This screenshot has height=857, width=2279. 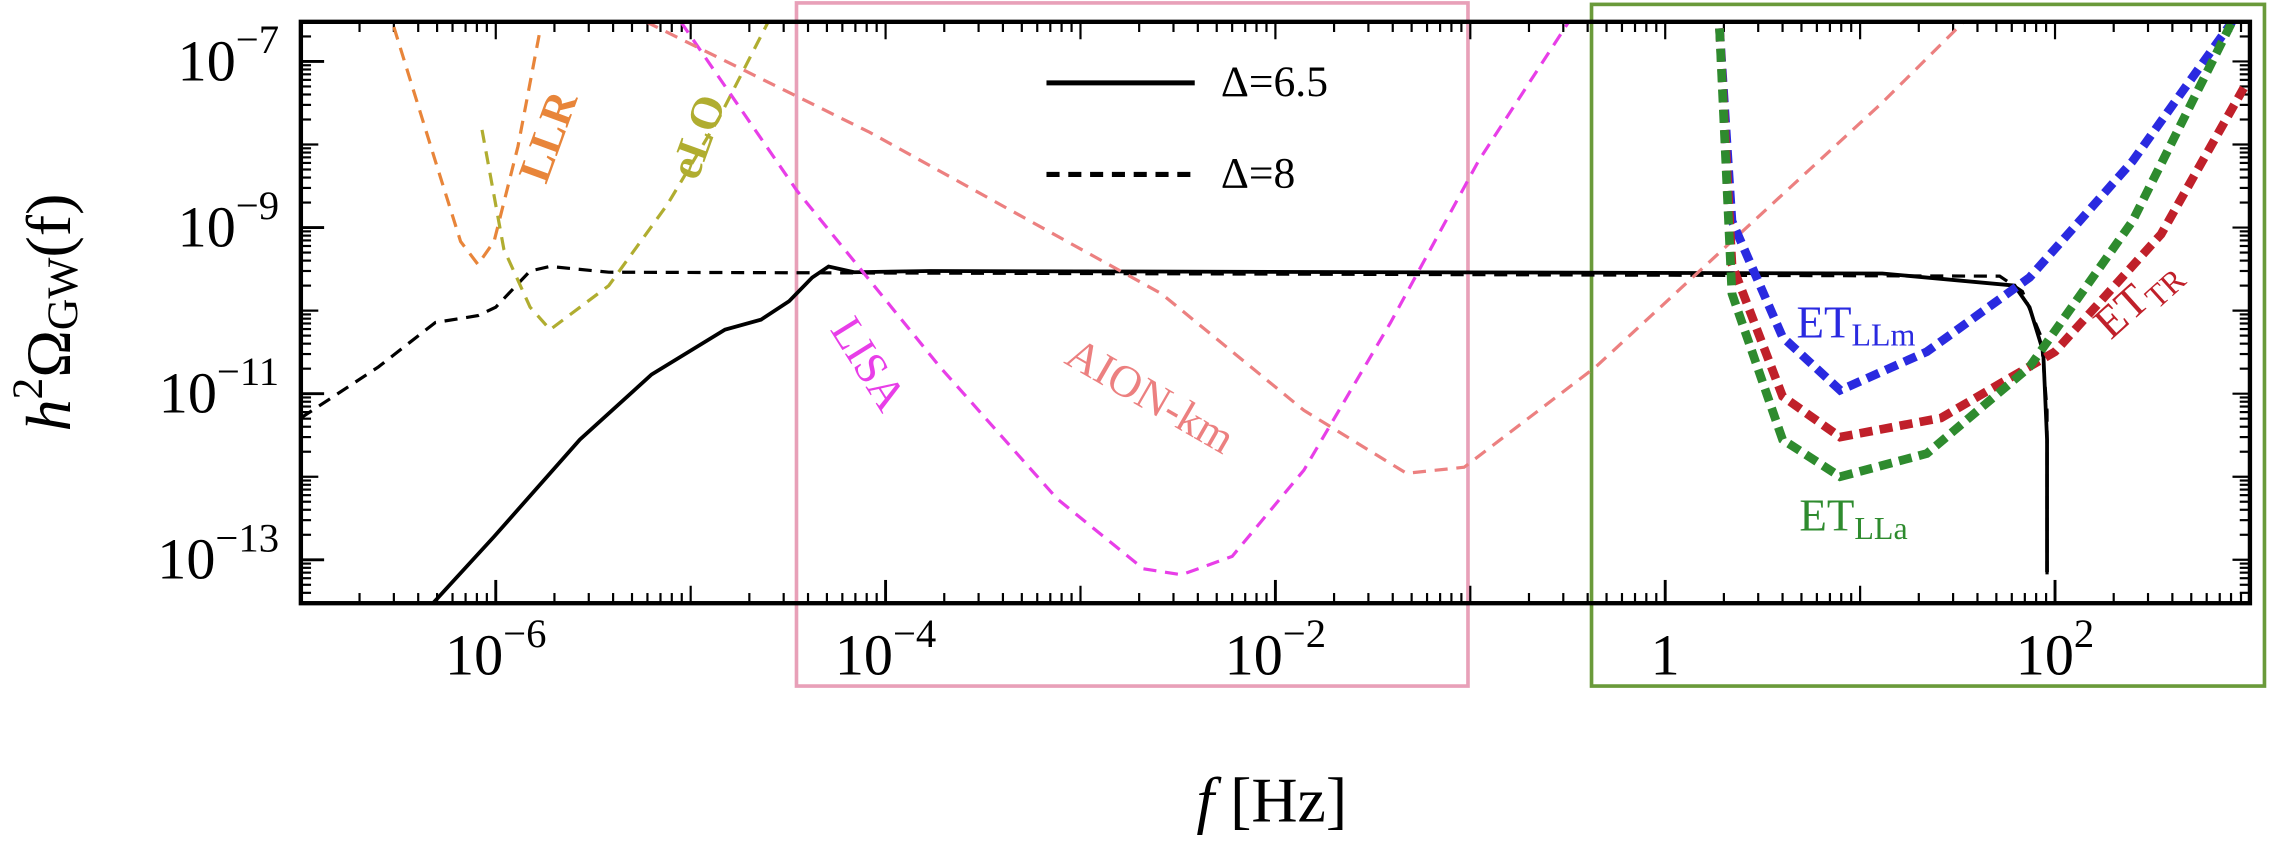 I want to click on annotation: AION-km, so click(x=1150, y=396).